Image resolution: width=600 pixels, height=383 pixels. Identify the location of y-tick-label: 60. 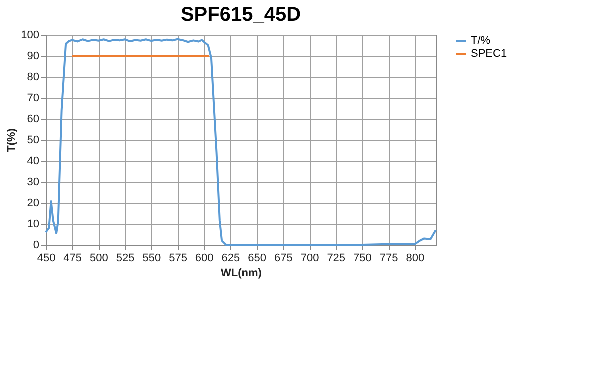
(33, 120).